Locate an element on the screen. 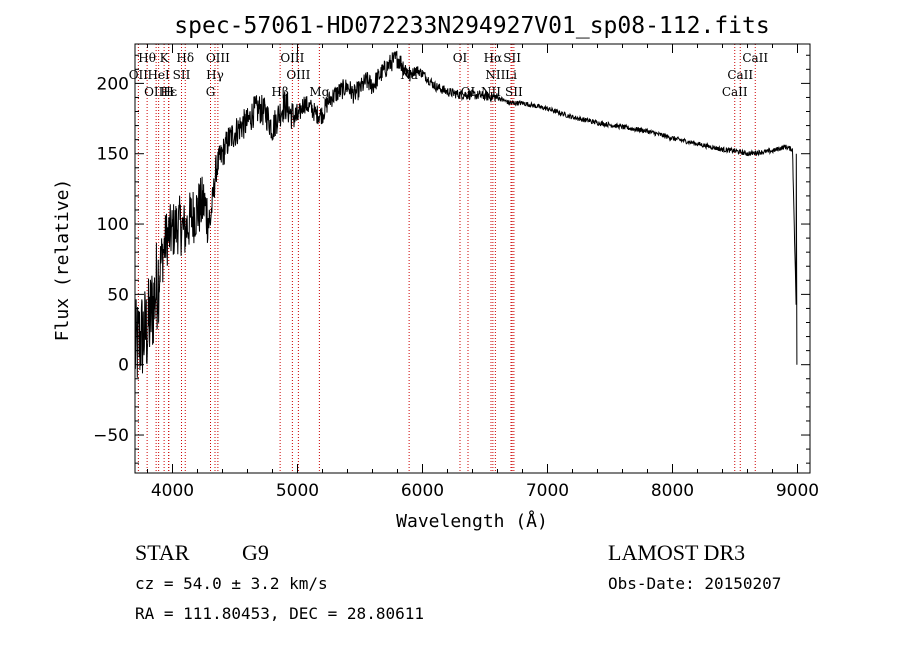  spectral-line-label: K is located at coordinates (165, 58).